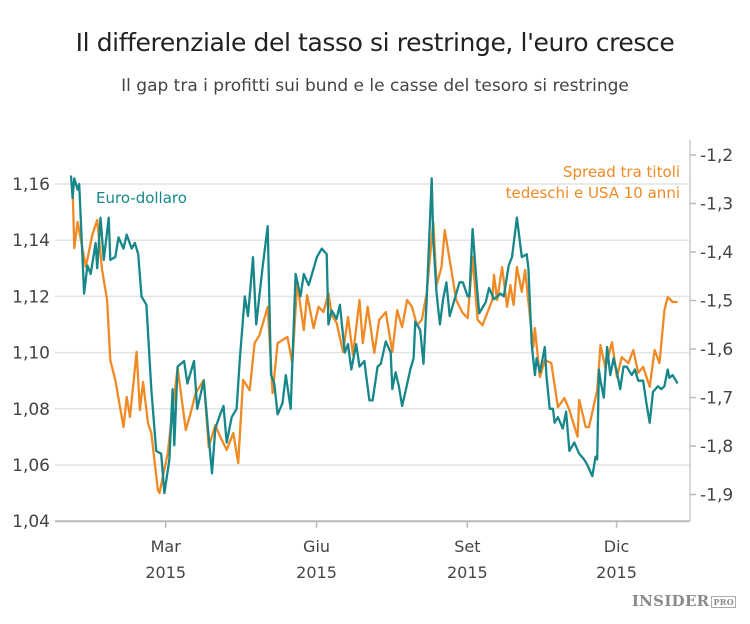 The width and height of the screenshot is (750, 624). Describe the element at coordinates (716, 156) in the screenshot. I see `right-tick-label: -1,2` at that location.